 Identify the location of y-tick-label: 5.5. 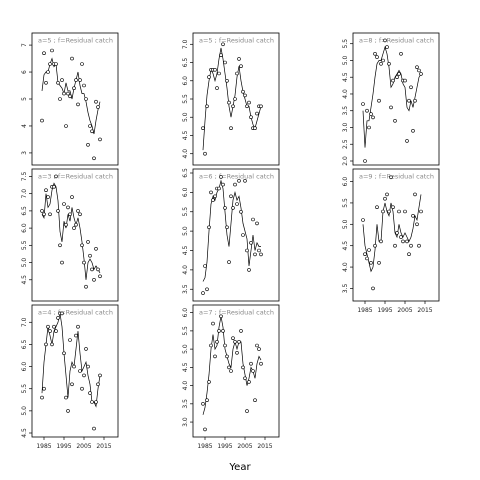
(24, 245).